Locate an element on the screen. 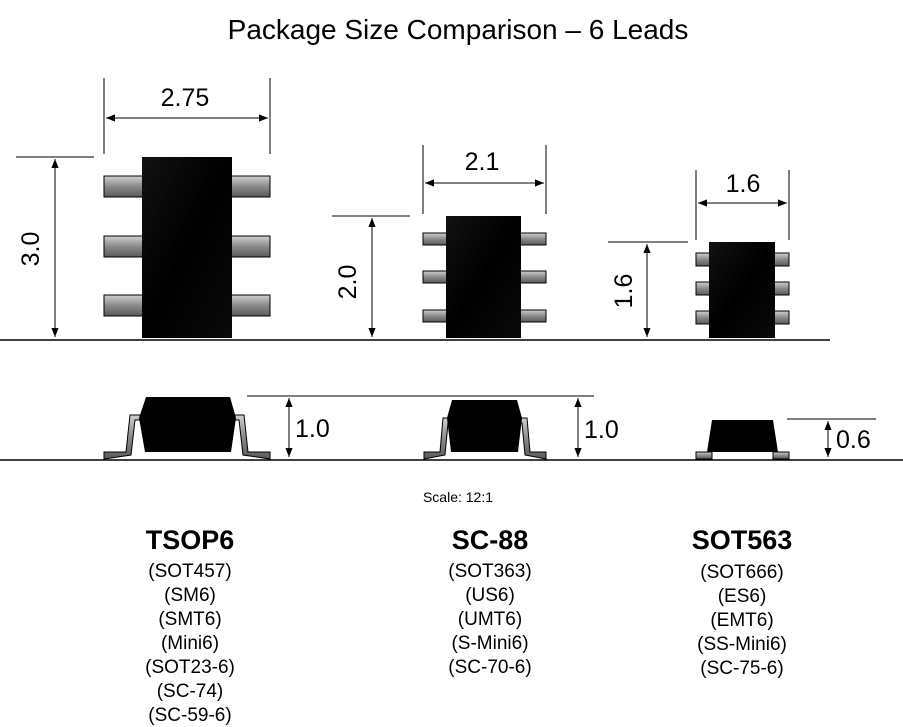 Image resolution: width=903 pixels, height=727 pixels. tsop6-side-view is located at coordinates (187, 428).